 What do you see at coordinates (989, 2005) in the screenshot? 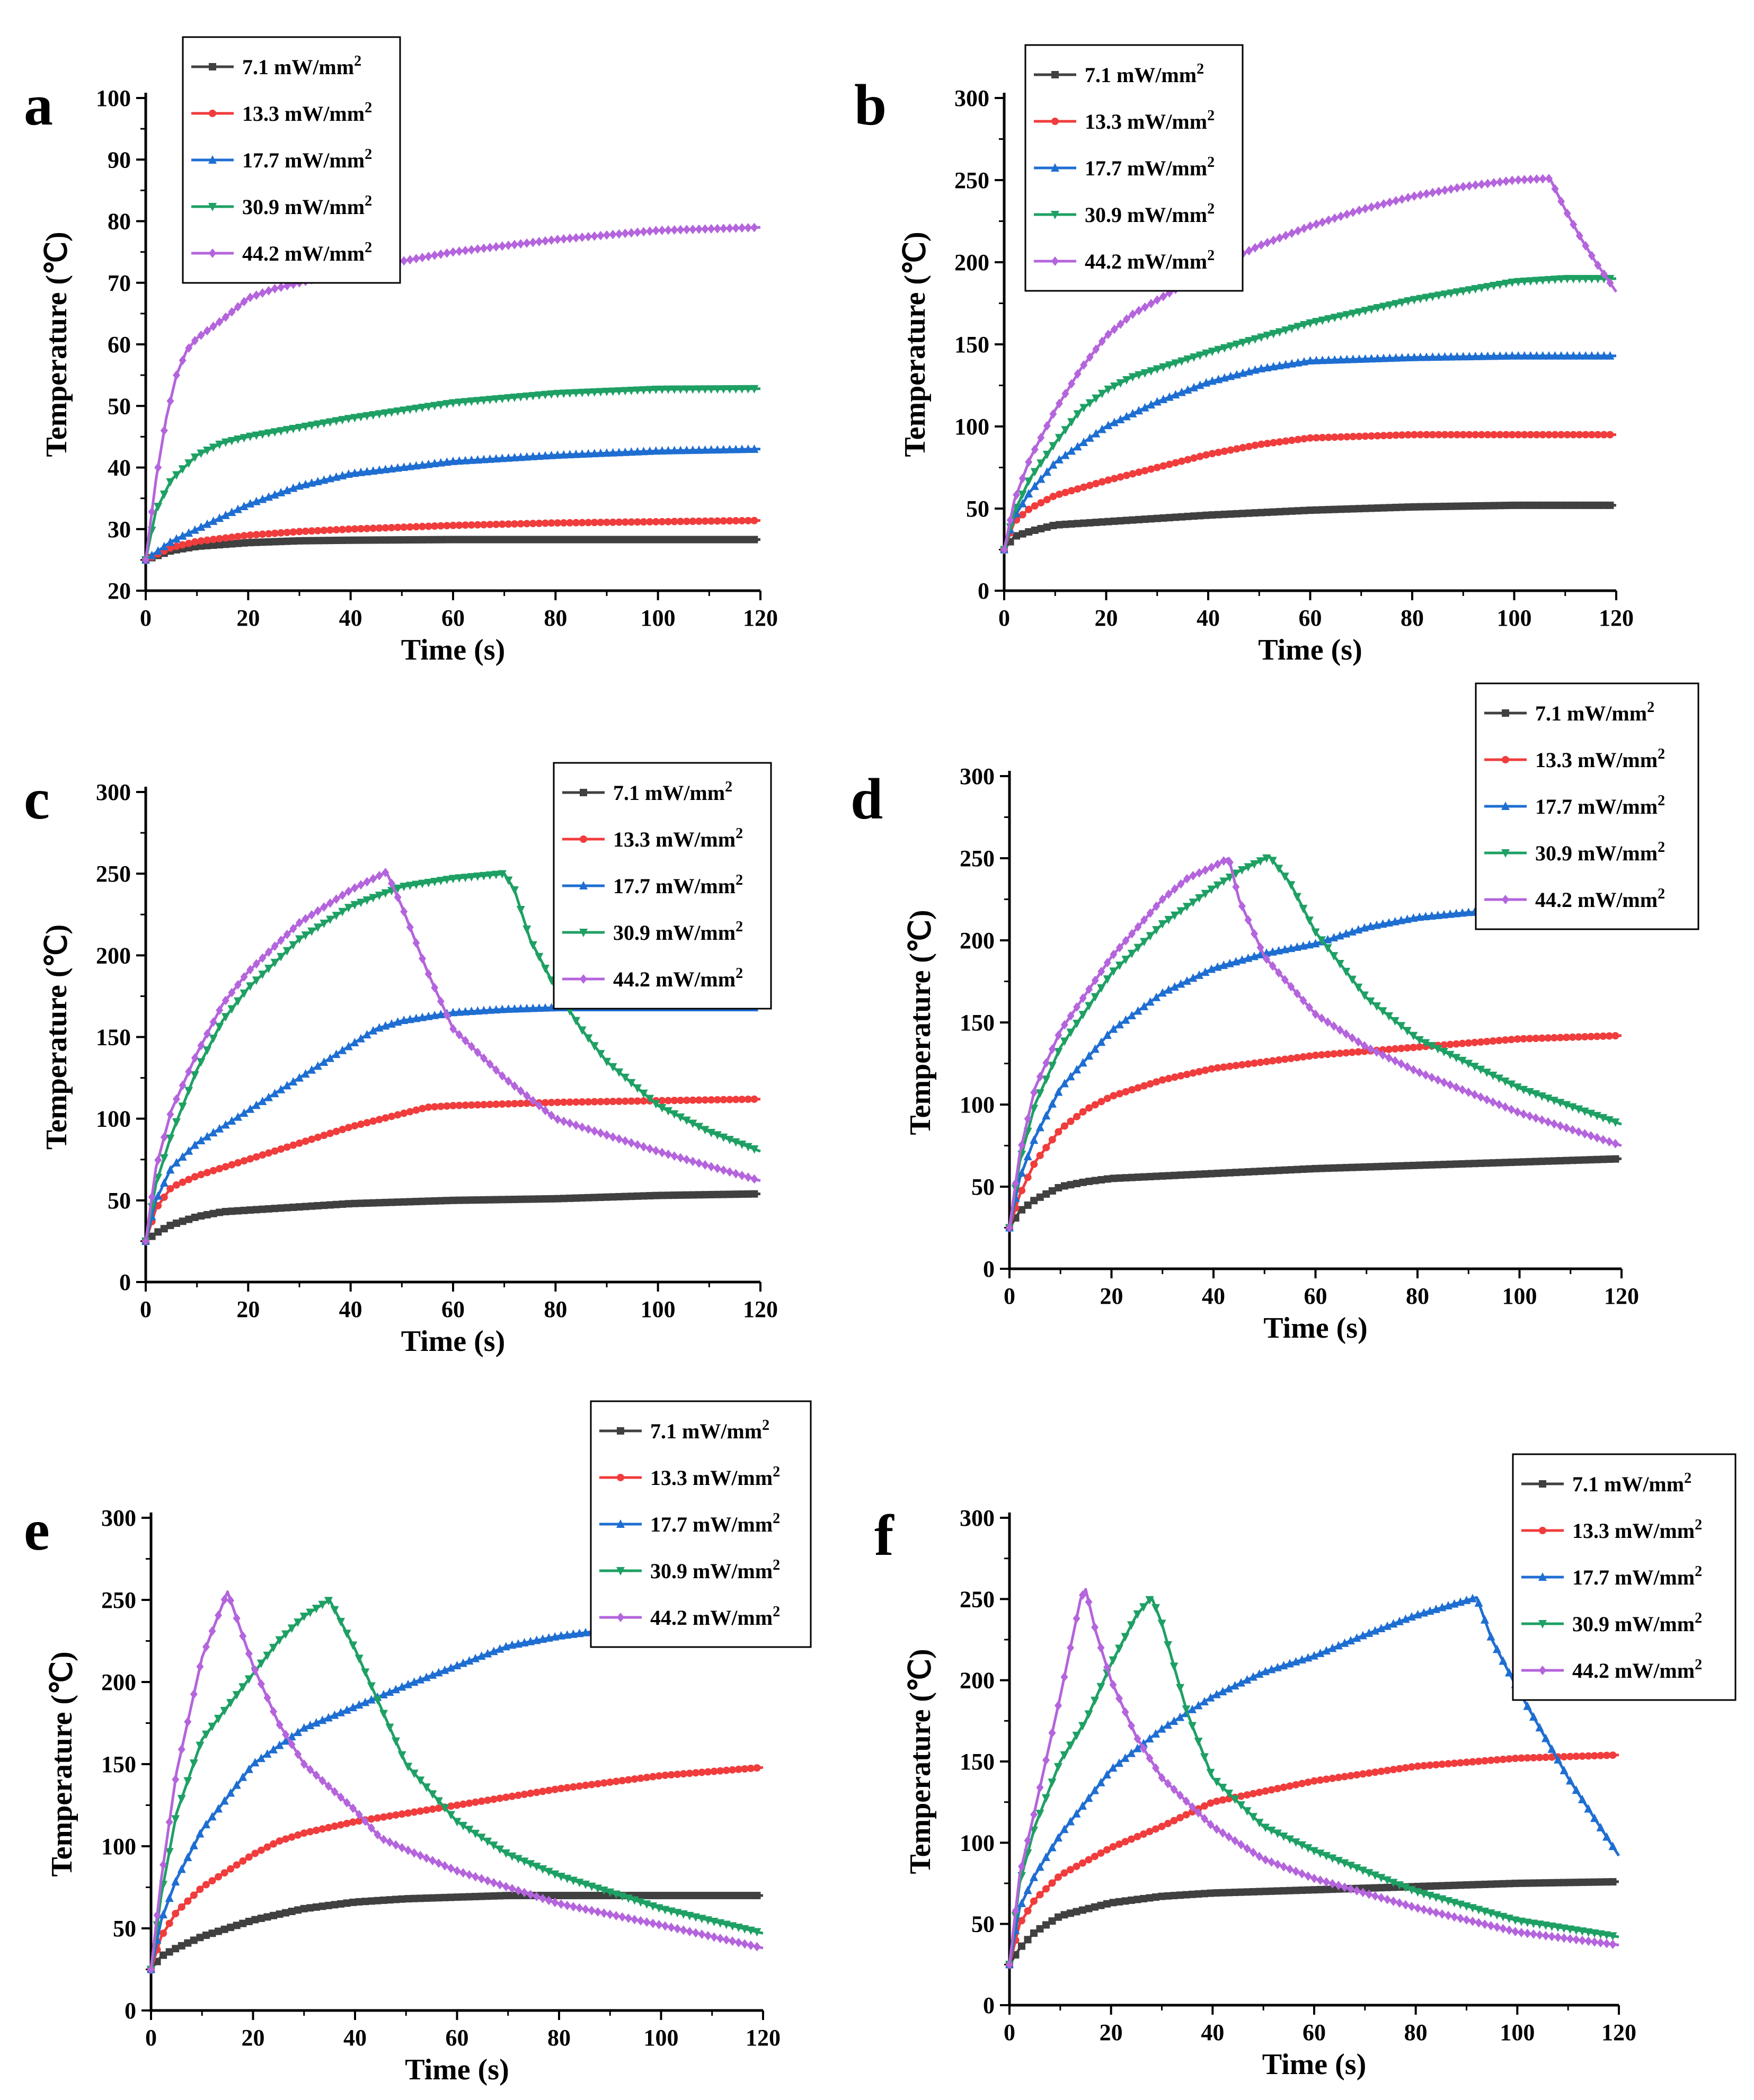
I see `y-tick-label: 0` at bounding box center [989, 2005].